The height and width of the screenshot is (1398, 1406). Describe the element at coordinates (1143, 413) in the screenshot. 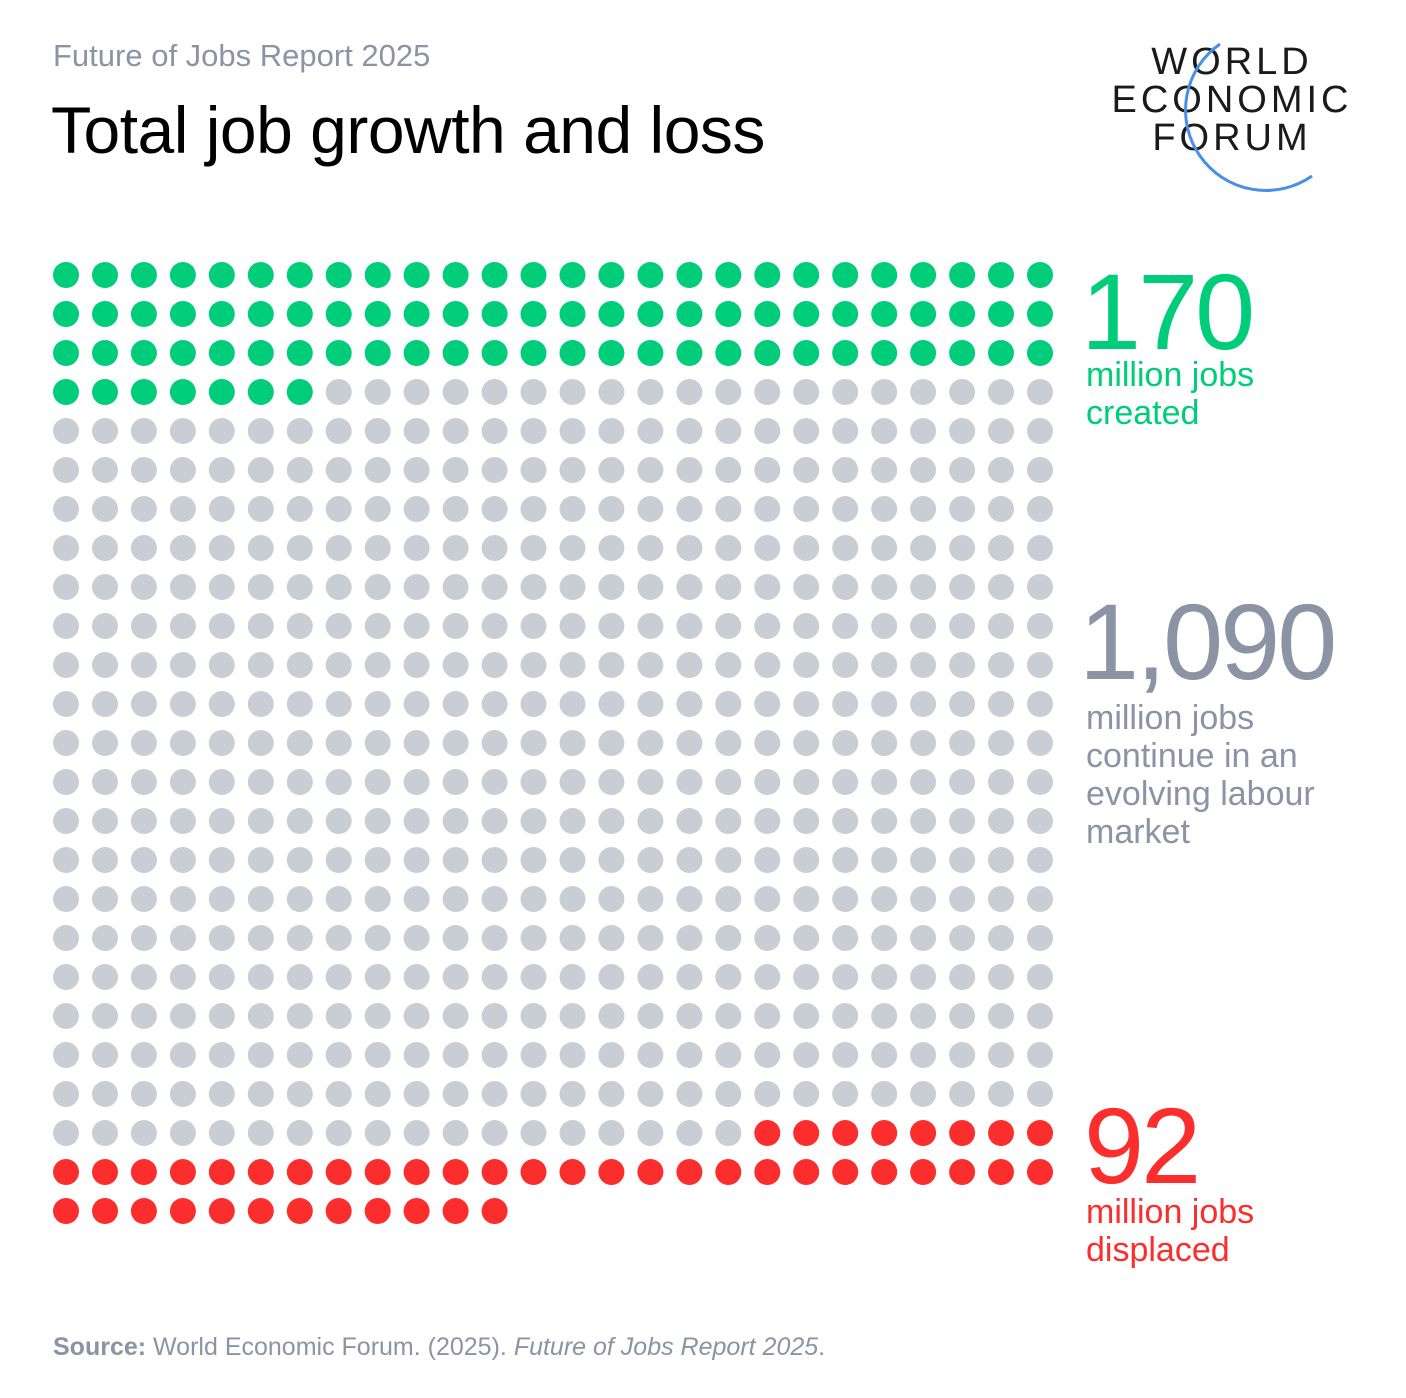

I see `created-label-line-2: created` at that location.